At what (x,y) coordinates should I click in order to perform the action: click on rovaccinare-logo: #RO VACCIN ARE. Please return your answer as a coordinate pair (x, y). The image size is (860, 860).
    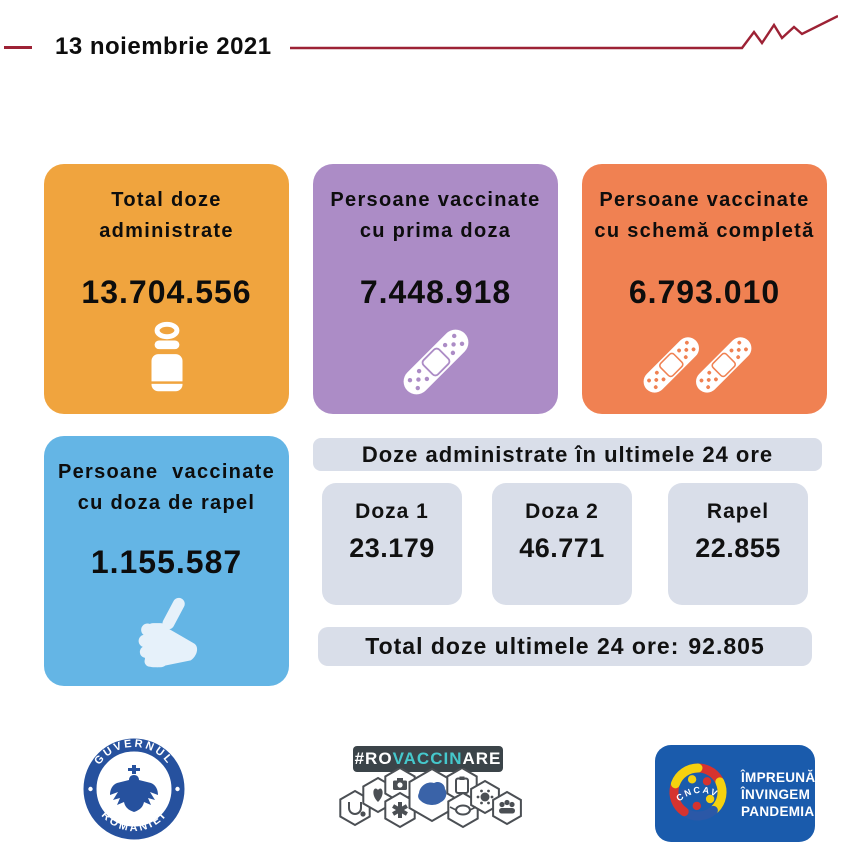
    Looking at the image, I should click on (435, 799).